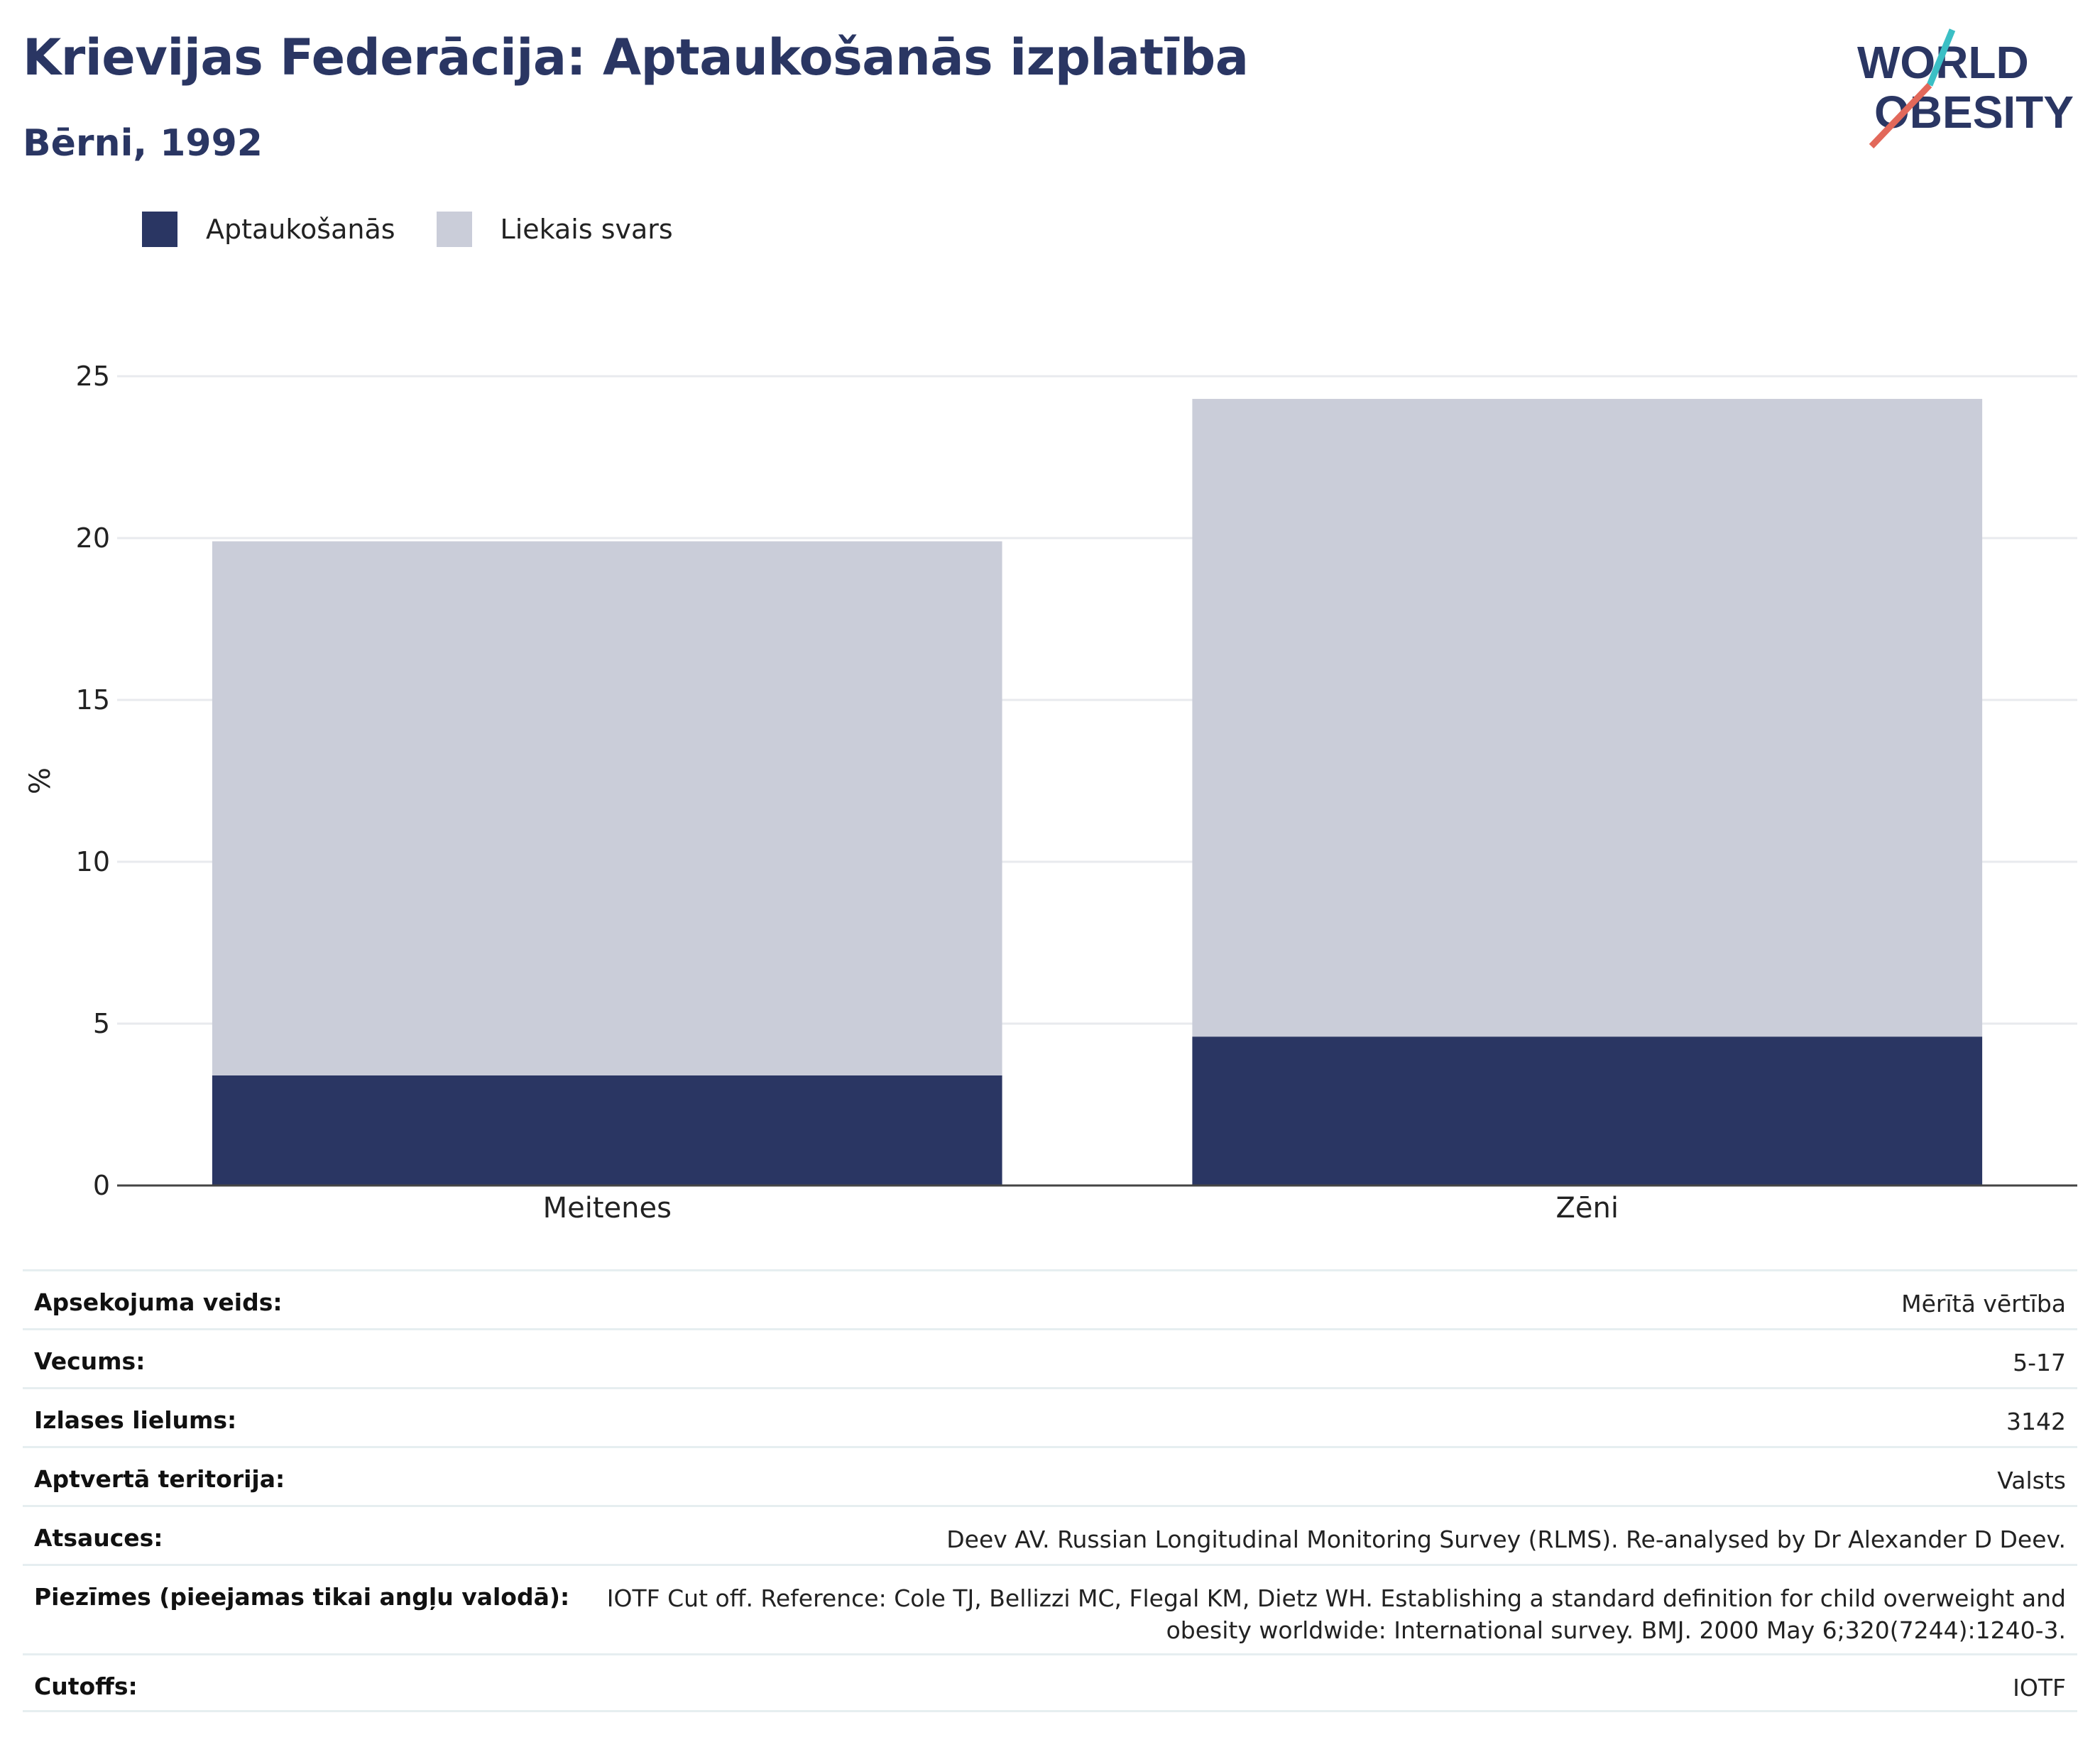 This screenshot has height=1747, width=2100. I want to click on info-label: Apsekojuma veids:, so click(158, 1302).